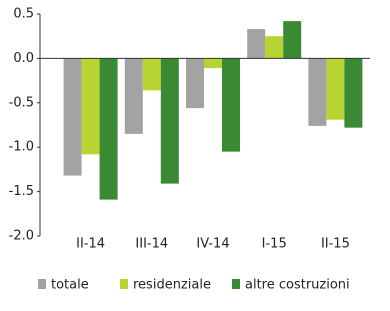 The height and width of the screenshot is (311, 390). What do you see at coordinates (23, 58) in the screenshot?
I see `y-tick-label: 0.0` at bounding box center [23, 58].